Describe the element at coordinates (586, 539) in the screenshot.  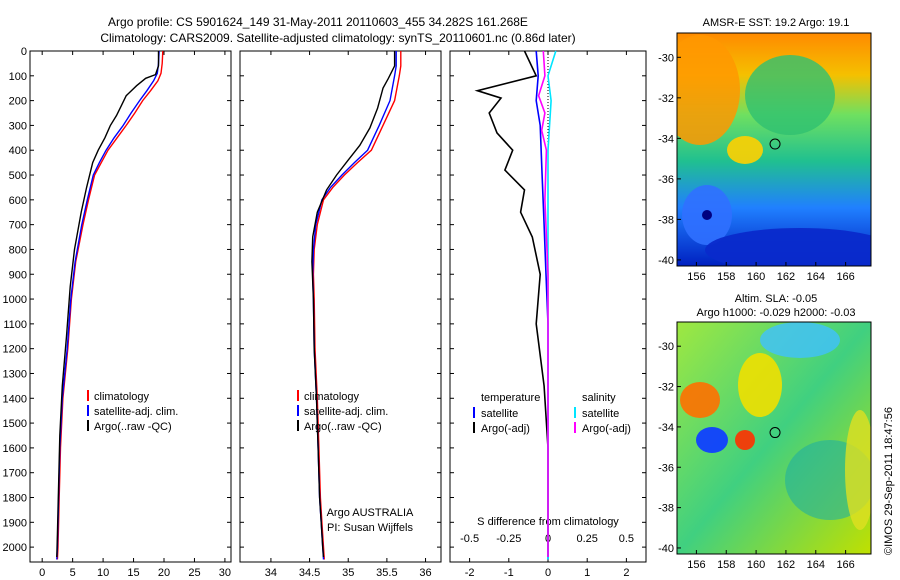
I see `x2-tick-label: 0.25` at that location.